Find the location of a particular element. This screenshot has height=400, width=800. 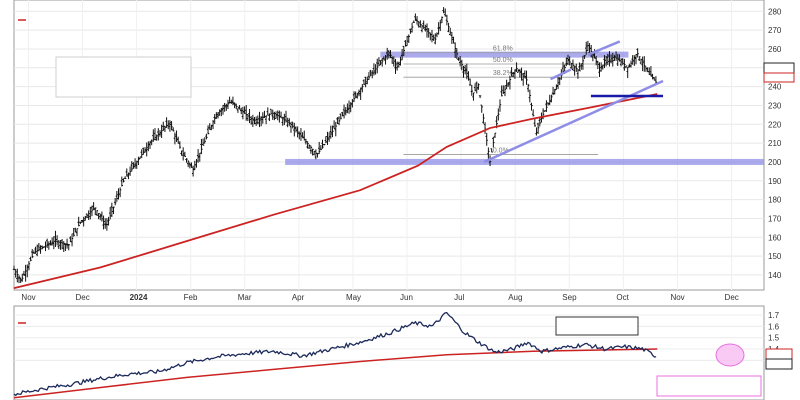

price-y-tick-label: 200 is located at coordinates (775, 162).